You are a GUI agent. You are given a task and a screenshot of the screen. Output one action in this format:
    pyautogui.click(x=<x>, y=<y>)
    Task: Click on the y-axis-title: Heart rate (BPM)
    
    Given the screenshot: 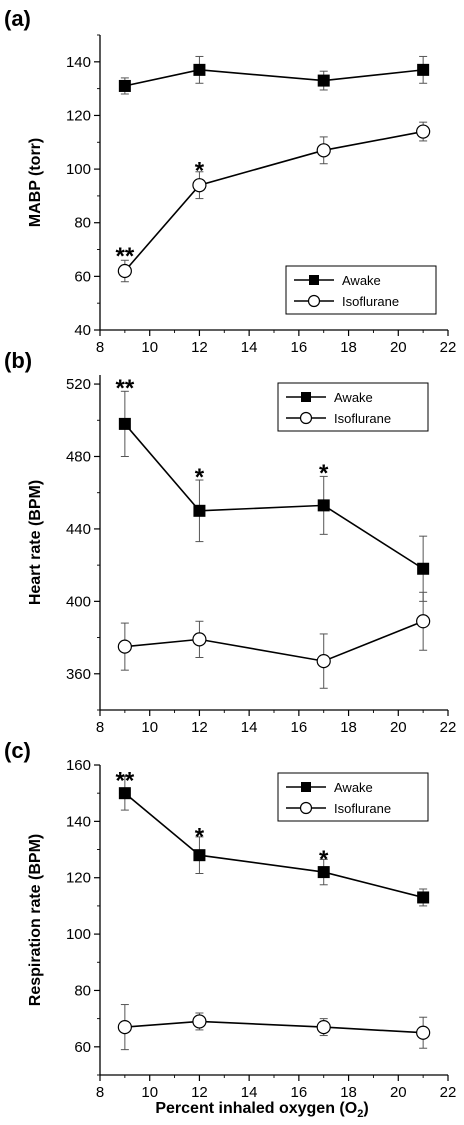 What is the action you would take?
    pyautogui.click(x=35, y=542)
    